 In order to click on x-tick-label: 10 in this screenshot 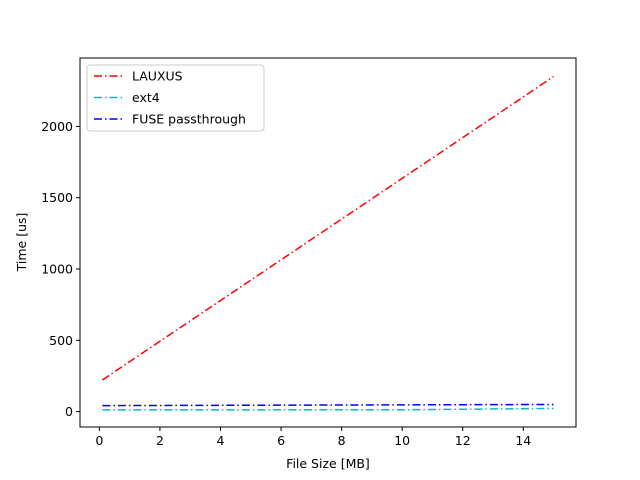, I will do `click(402, 440)`.